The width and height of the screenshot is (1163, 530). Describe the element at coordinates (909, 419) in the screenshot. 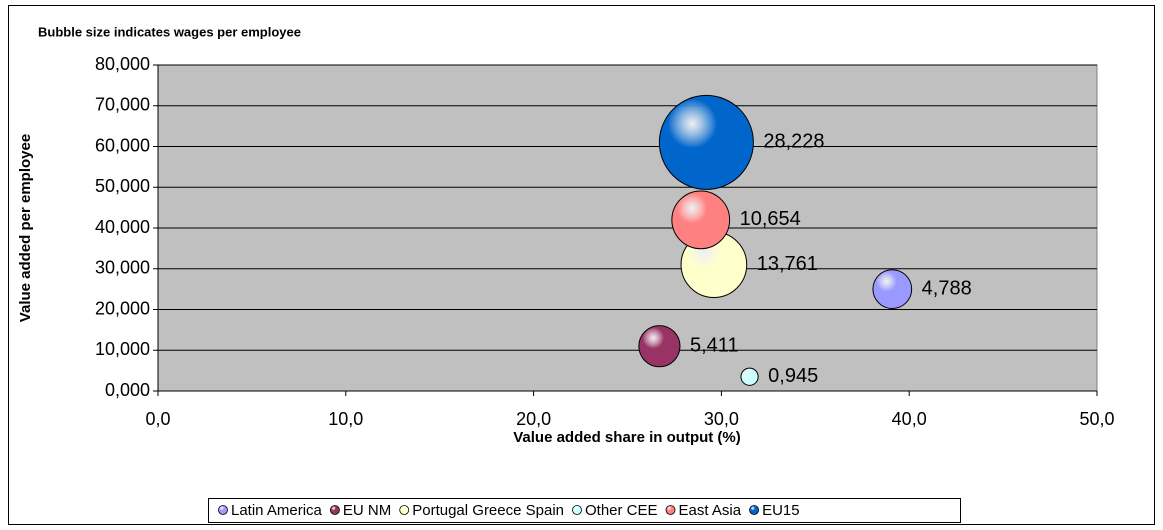

I see `x-tick-label: 40,0` at that location.